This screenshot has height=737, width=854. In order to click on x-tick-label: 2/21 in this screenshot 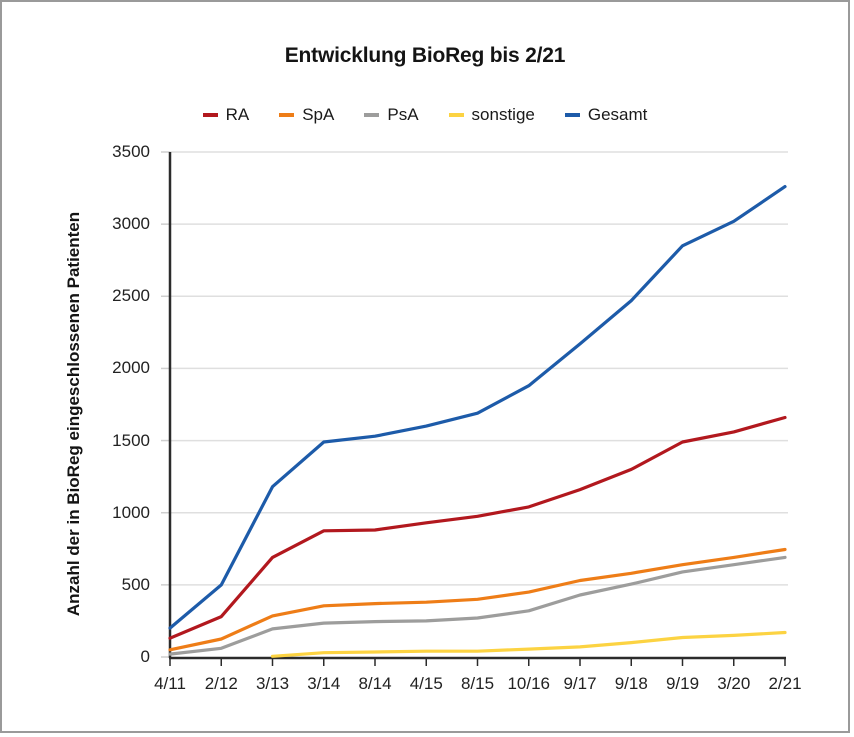, I will do `click(785, 683)`.